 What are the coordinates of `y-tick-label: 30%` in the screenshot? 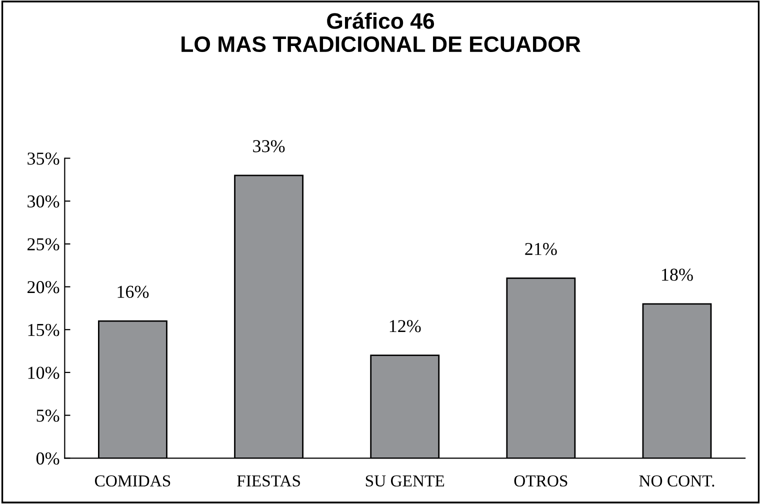 It's located at (44, 201).